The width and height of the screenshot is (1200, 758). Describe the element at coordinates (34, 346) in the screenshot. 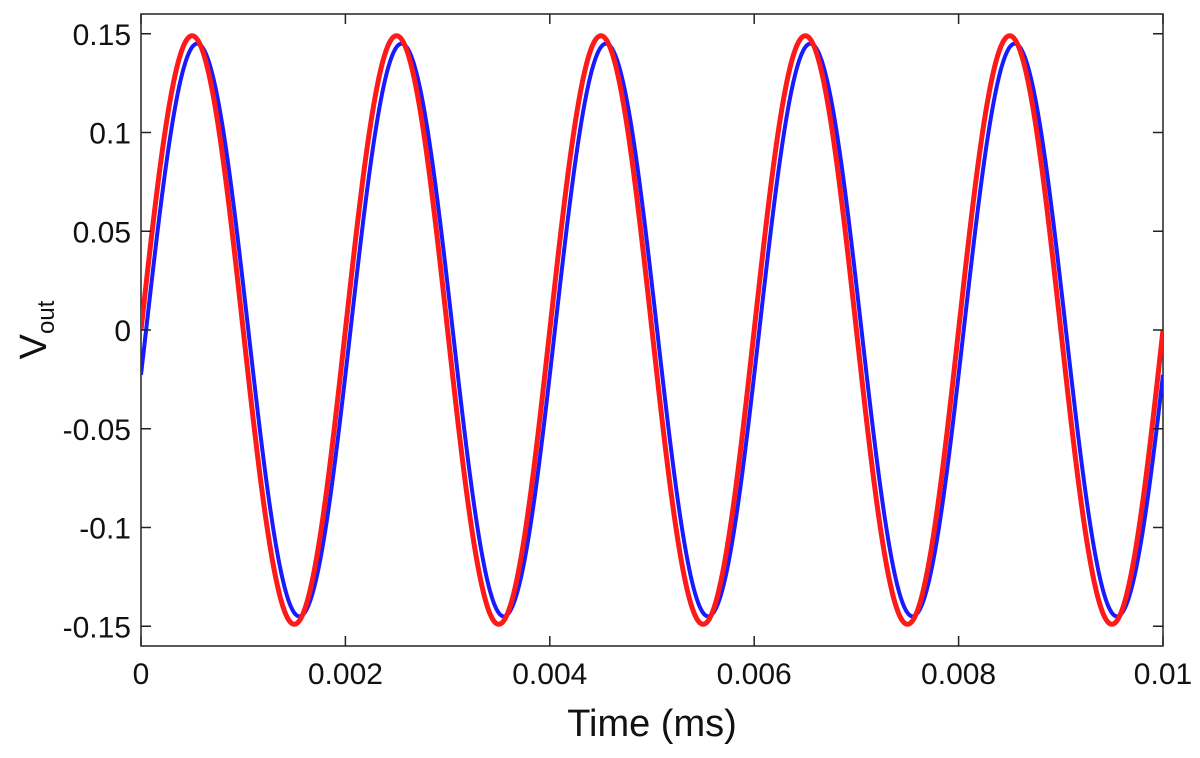

I see `y-axis-label-main: V` at that location.